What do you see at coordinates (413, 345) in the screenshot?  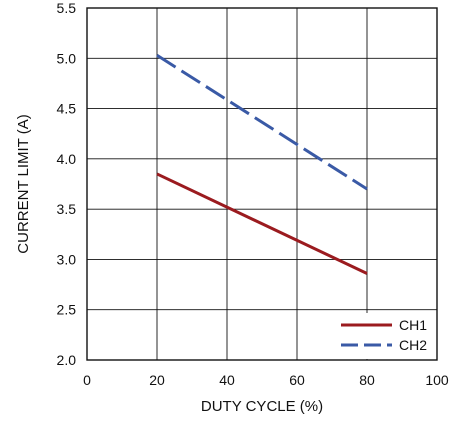 I see `legend-label-ch2: CH2` at bounding box center [413, 345].